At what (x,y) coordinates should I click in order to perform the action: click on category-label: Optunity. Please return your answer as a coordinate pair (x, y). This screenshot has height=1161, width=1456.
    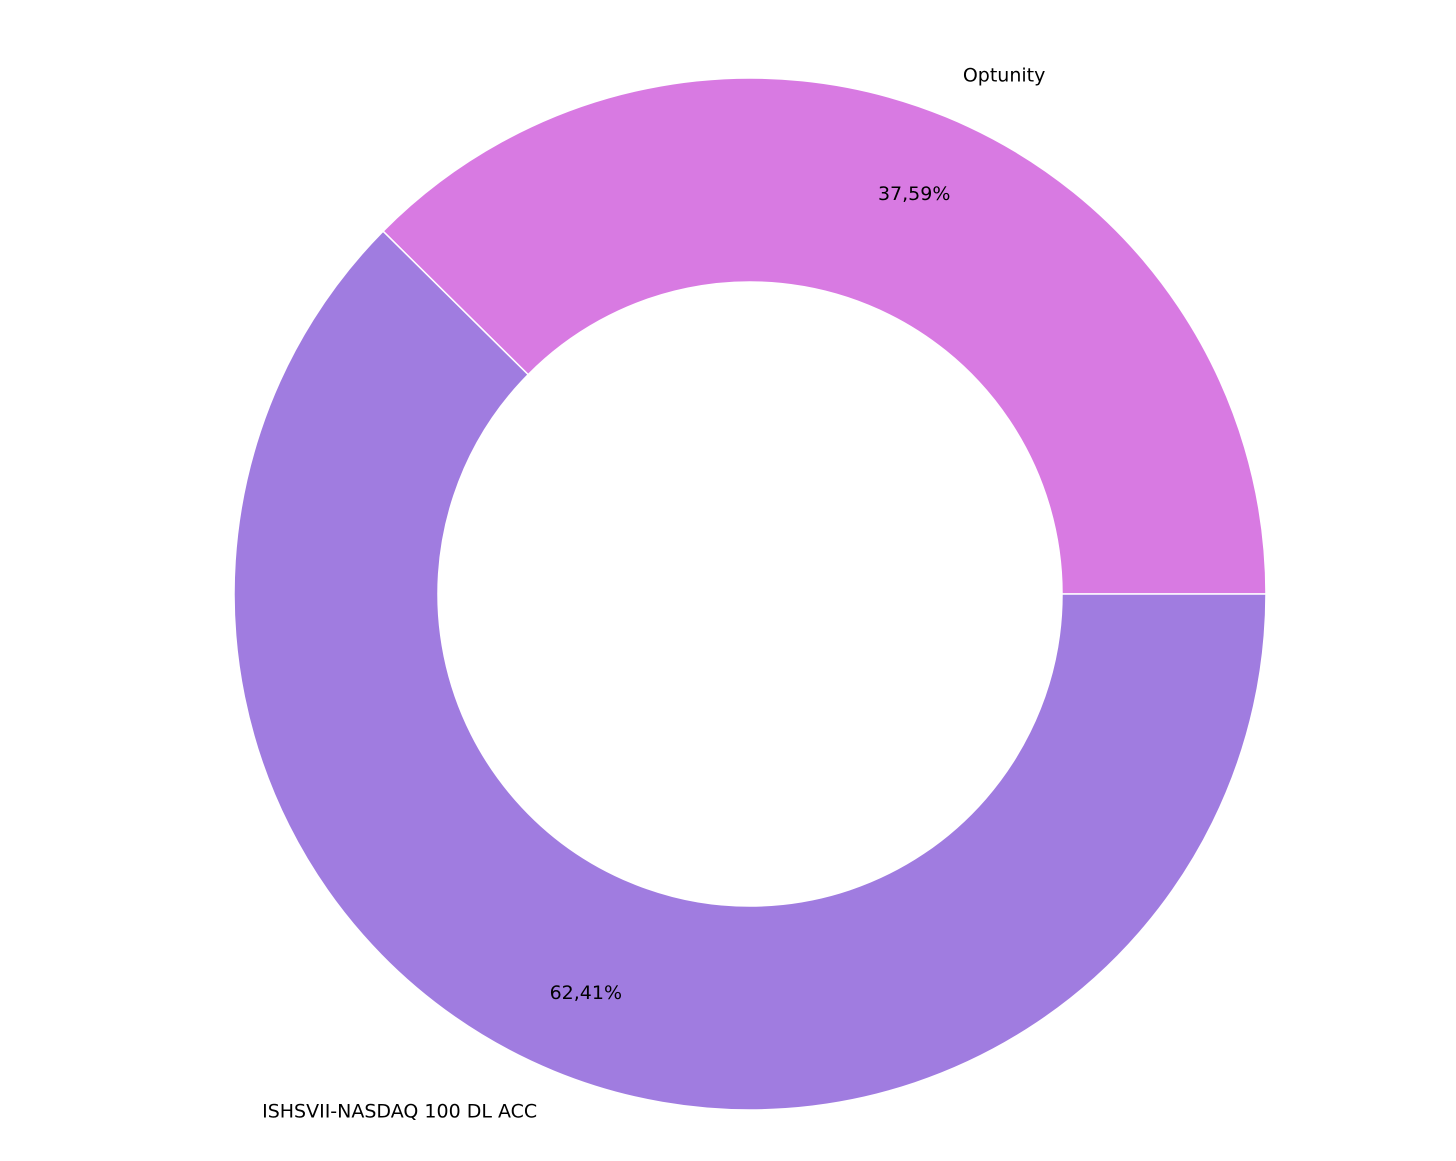
    Looking at the image, I should click on (1004, 76).